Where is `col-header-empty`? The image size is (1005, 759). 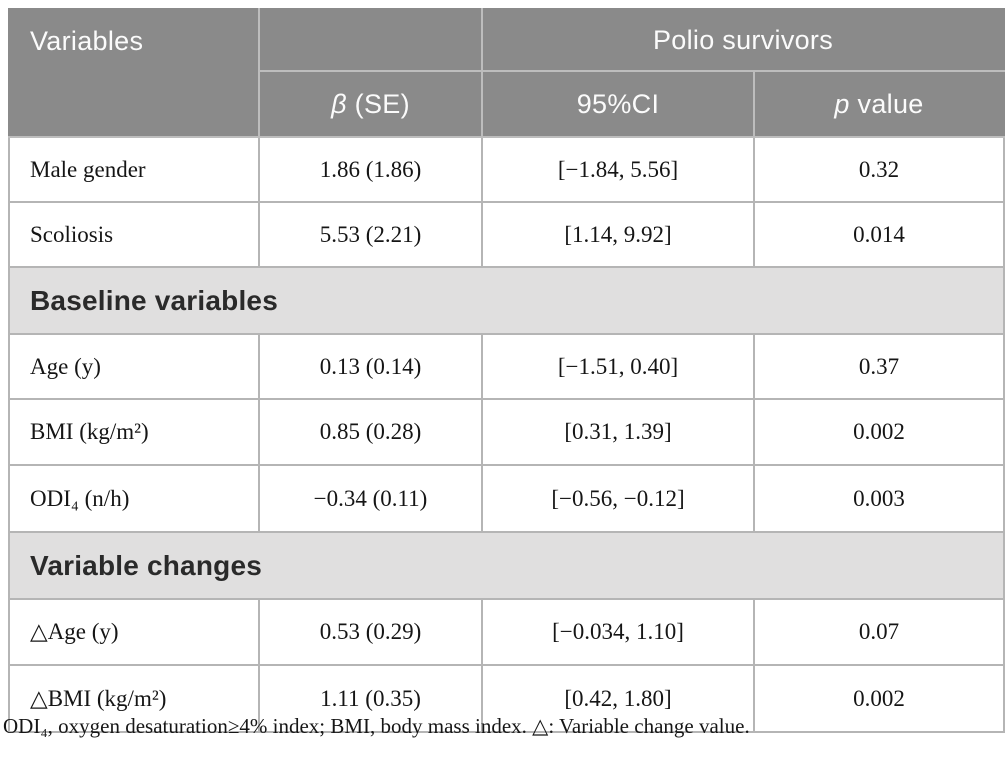 col-header-empty is located at coordinates (370, 40).